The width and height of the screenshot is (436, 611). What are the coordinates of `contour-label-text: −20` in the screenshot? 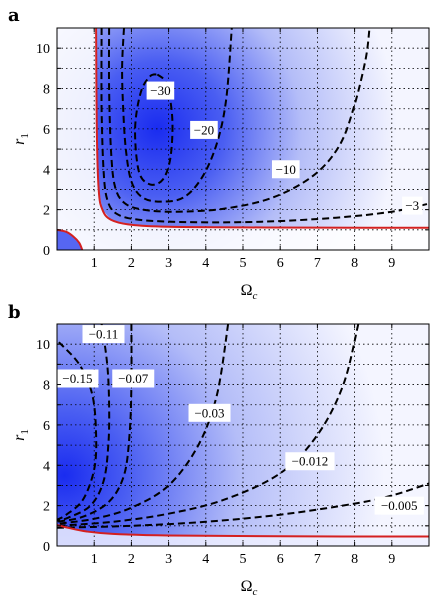 It's located at (204, 129).